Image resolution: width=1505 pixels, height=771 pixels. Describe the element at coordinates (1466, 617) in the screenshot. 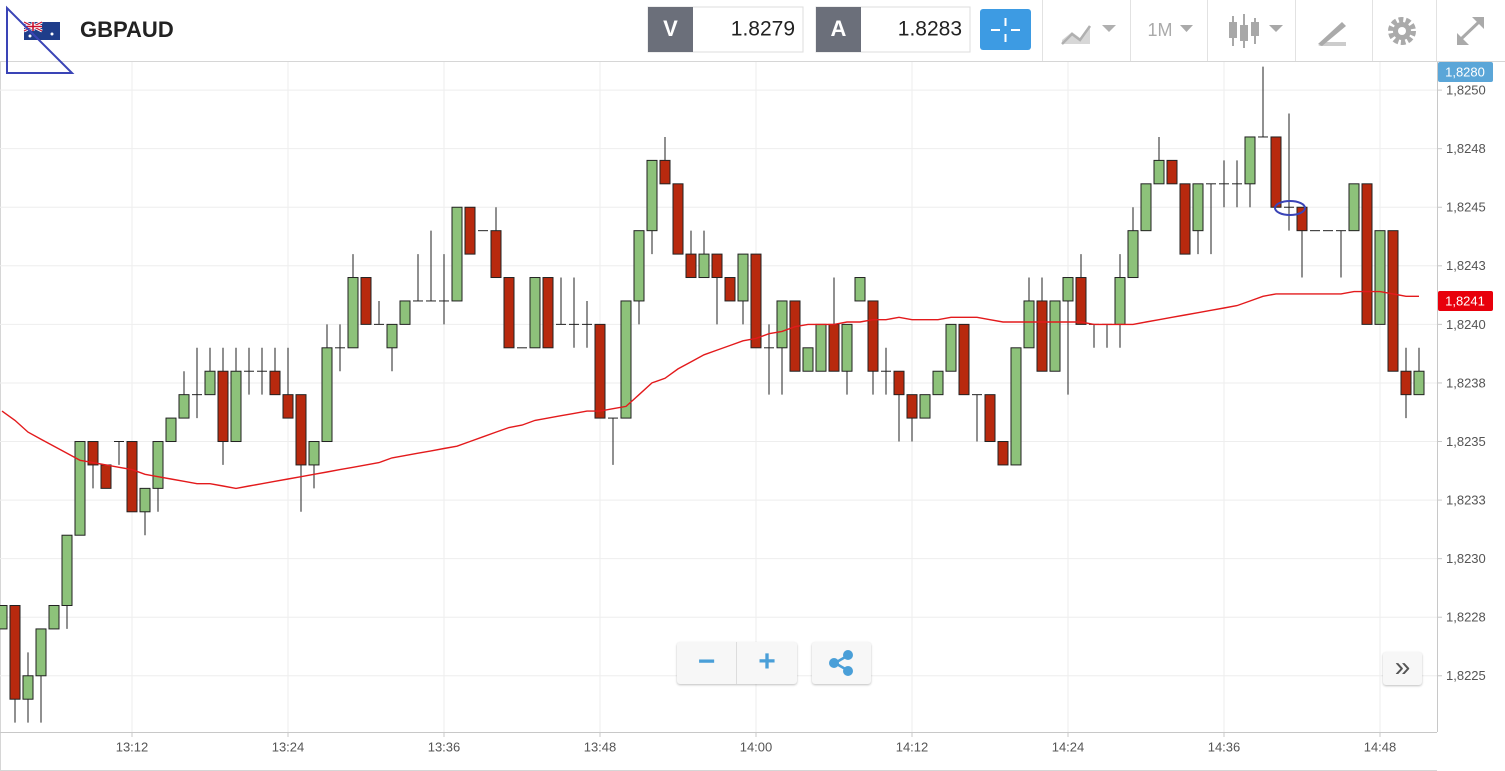

I see `y-tick-label: 1,8228` at that location.